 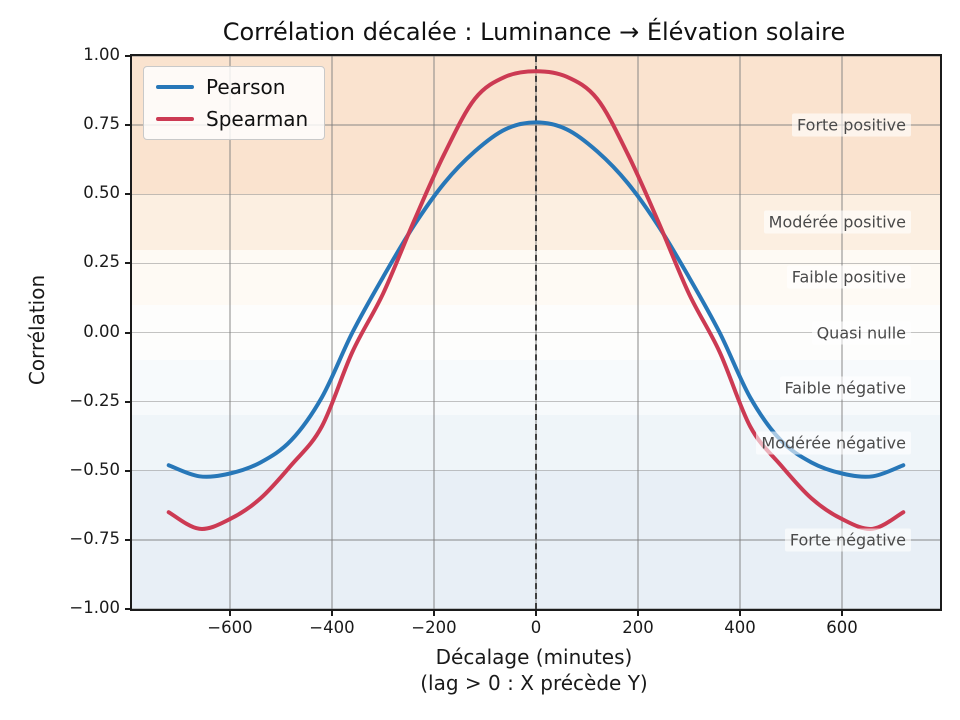 I want to click on band-label: Forte négative, so click(x=847, y=540).